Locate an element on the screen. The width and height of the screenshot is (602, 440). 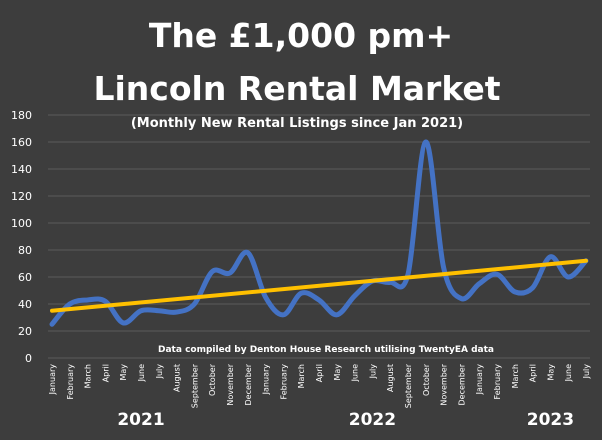
chart-title-line2: Lincoln Rental Market is located at coordinates (296, 88).